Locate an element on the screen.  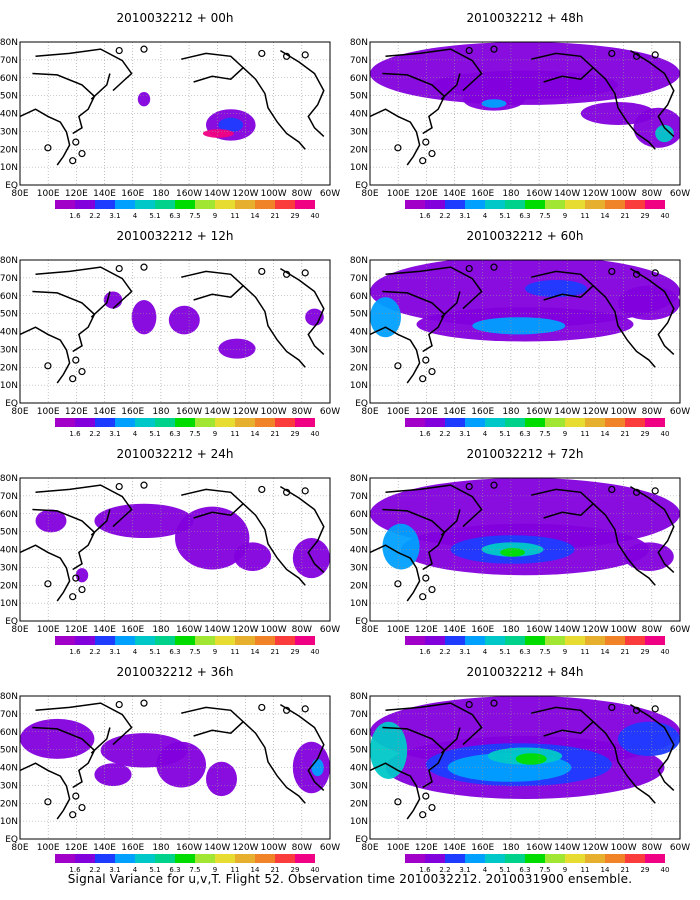
lon-label: 120W is located at coordinates (245, 848).